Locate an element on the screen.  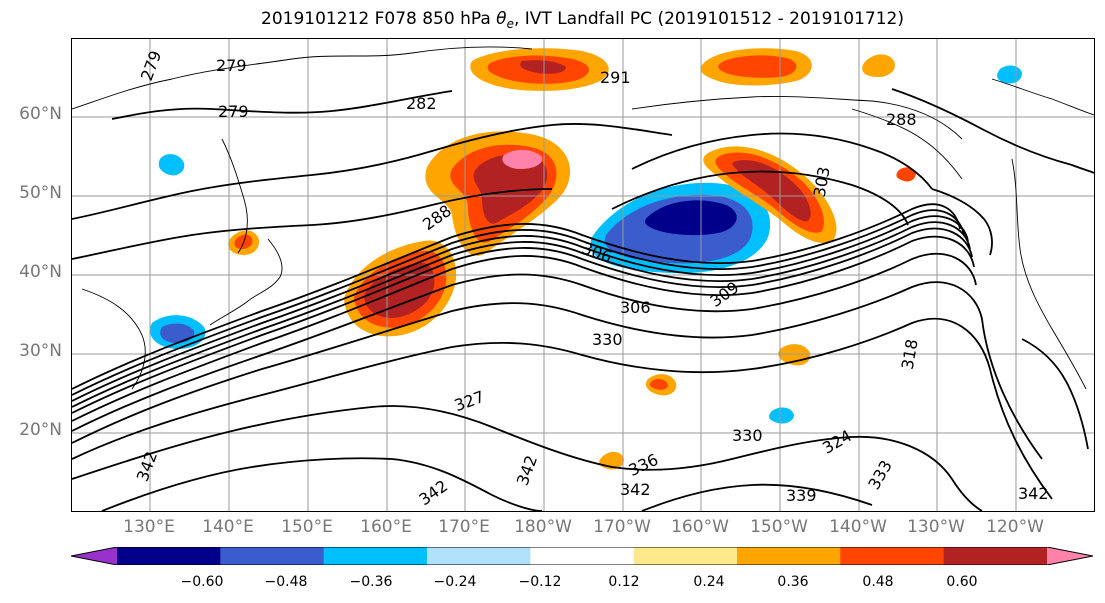
lat-label-50n: 50°N is located at coordinates (40, 193).